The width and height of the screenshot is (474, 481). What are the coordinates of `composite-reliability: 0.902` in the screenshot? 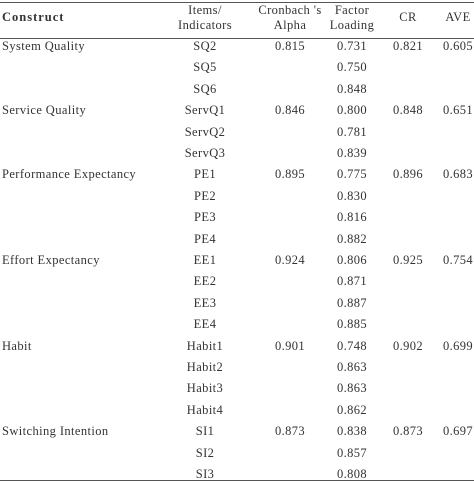 It's located at (408, 345).